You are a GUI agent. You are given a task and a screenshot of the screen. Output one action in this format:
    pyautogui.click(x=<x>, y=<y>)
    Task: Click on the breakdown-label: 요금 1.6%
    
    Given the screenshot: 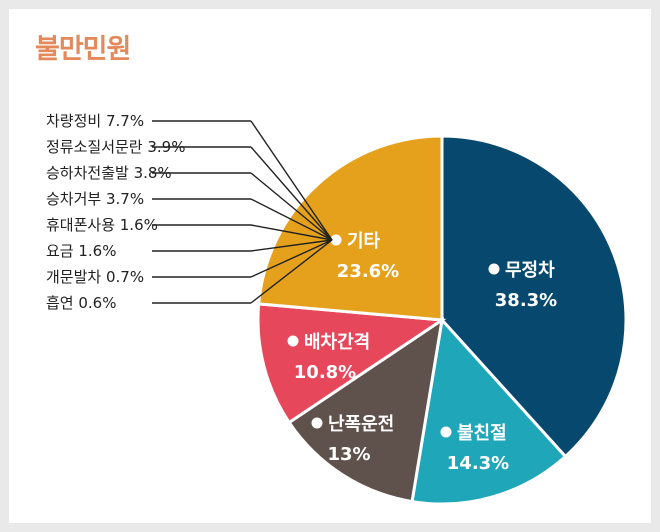 What is the action you would take?
    pyautogui.click(x=81, y=251)
    